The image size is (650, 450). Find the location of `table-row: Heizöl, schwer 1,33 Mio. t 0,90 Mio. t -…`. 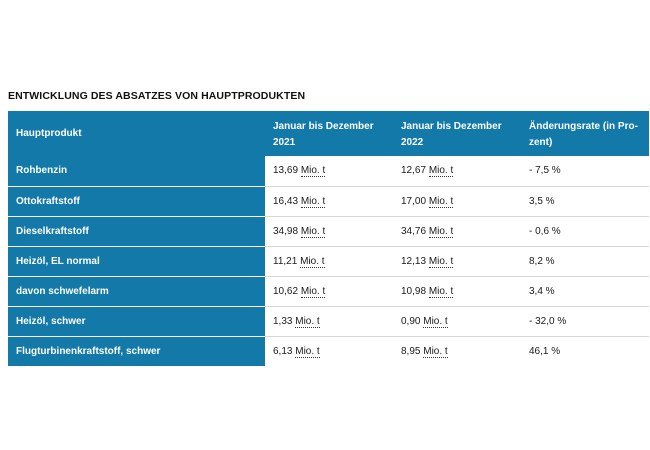

table-row: Heizöl, schwer 1,33 Mio. t 0,90 Mio. t -… is located at coordinates (328, 321).